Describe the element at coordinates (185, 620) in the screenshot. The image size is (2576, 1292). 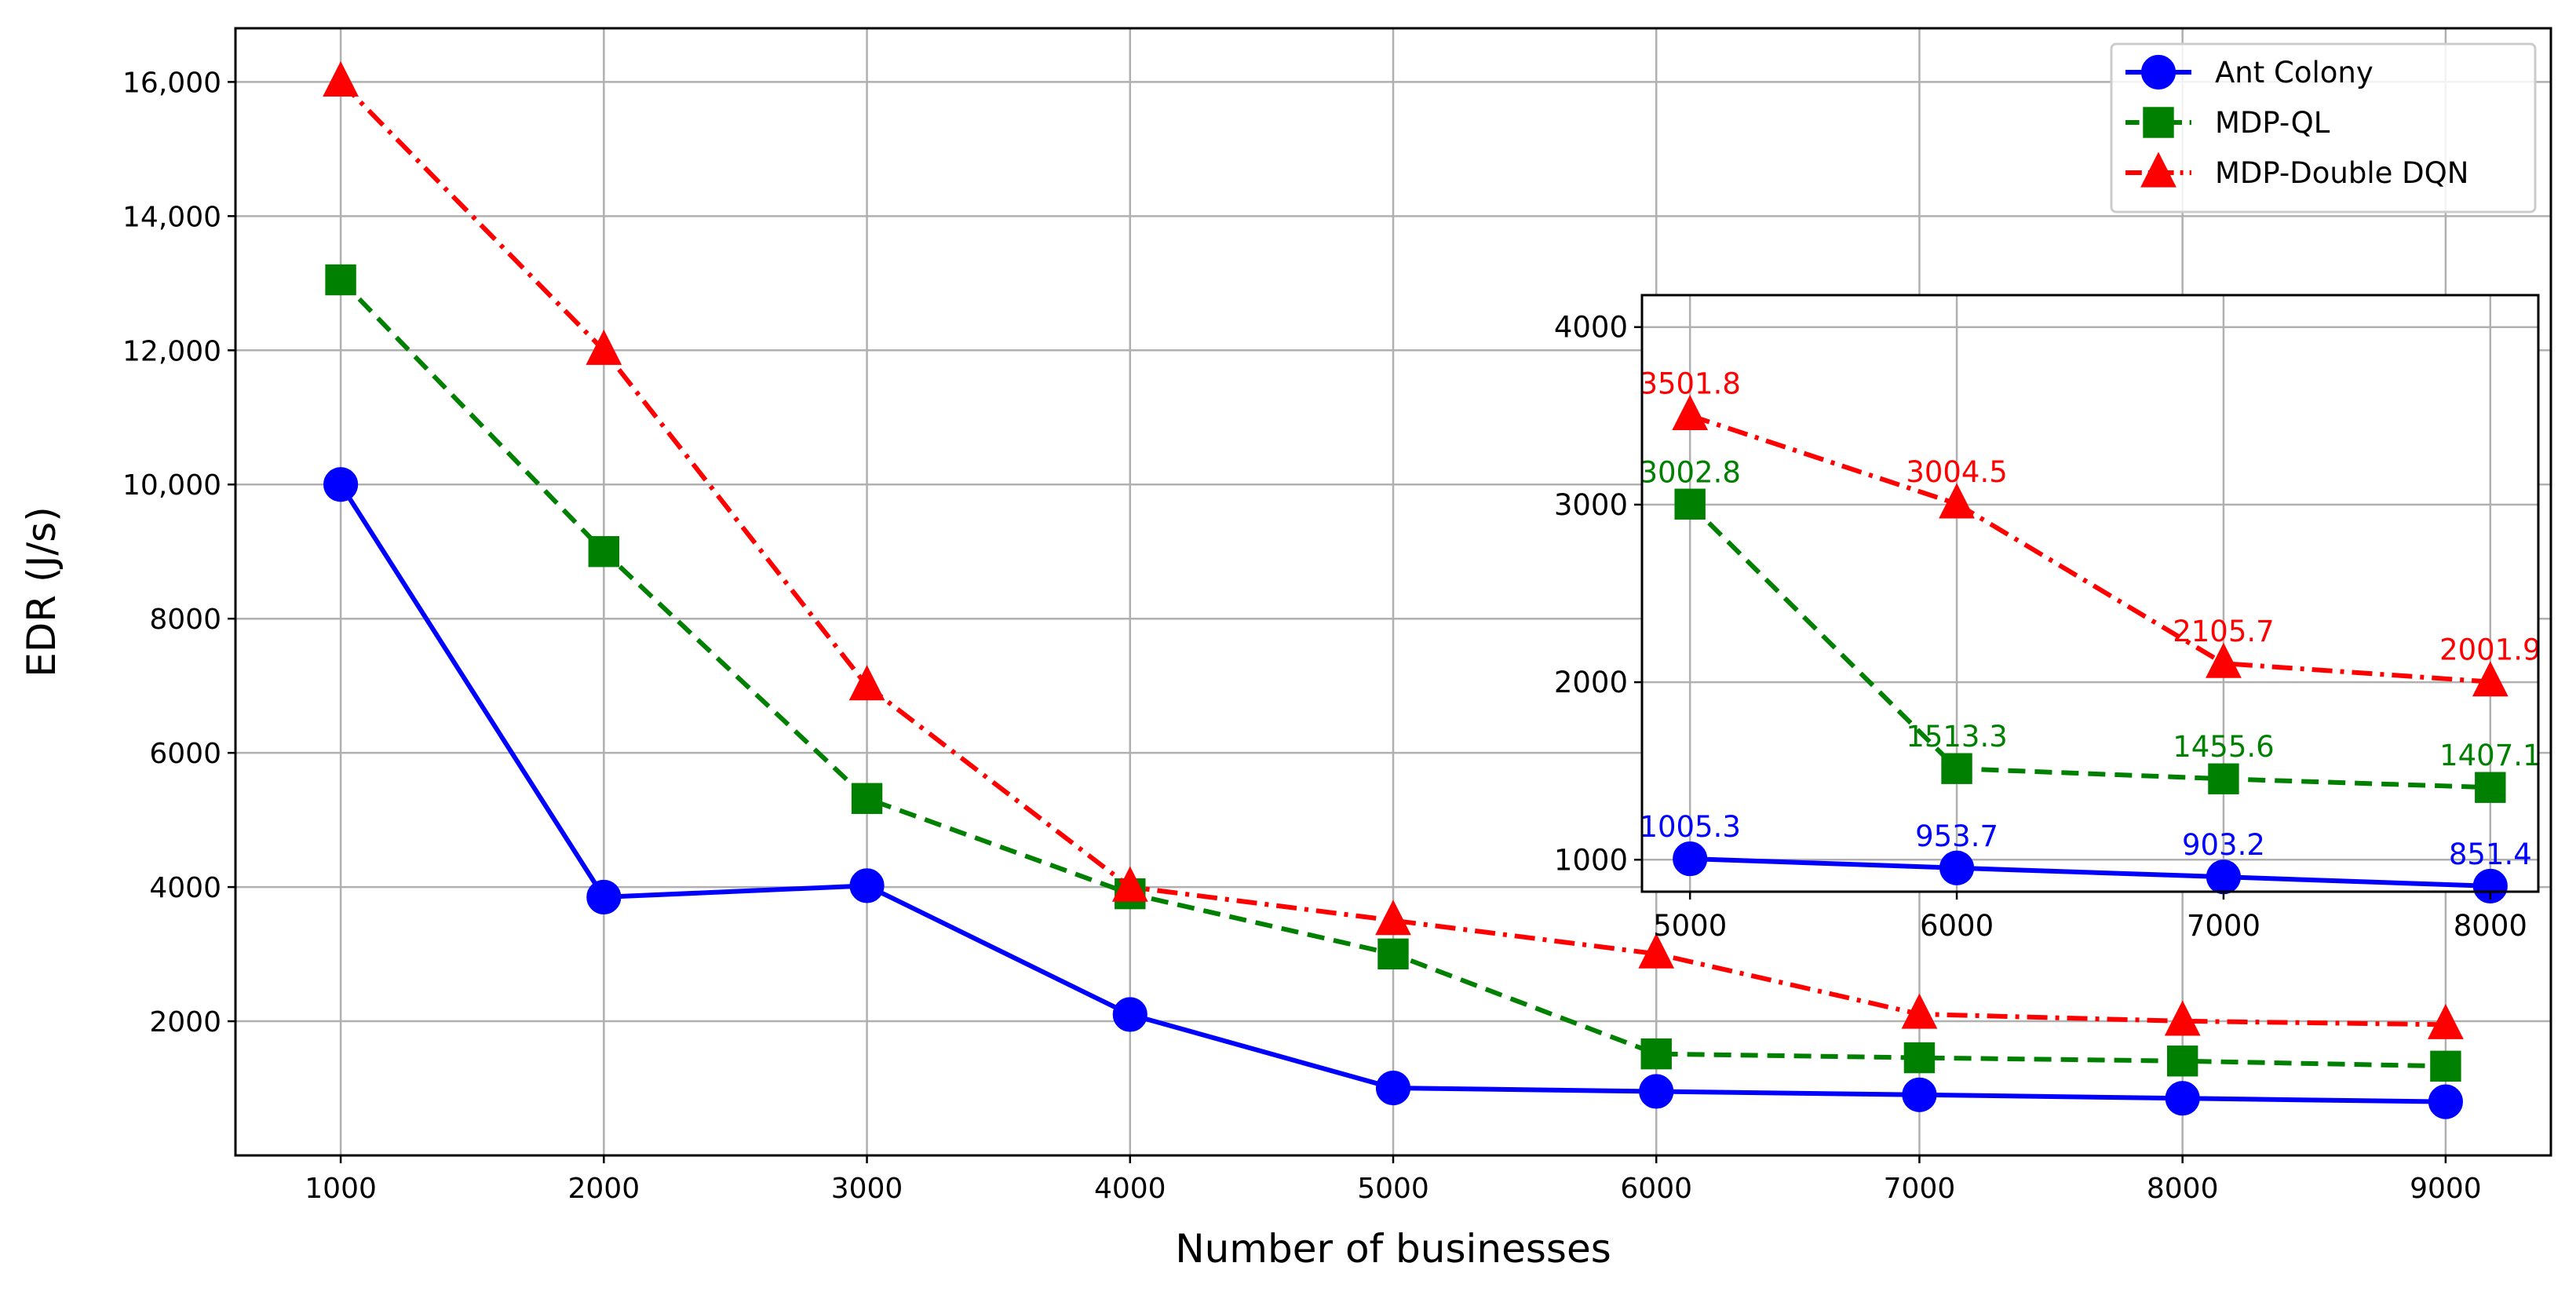
I see `main-y-tick-label: 8000` at that location.